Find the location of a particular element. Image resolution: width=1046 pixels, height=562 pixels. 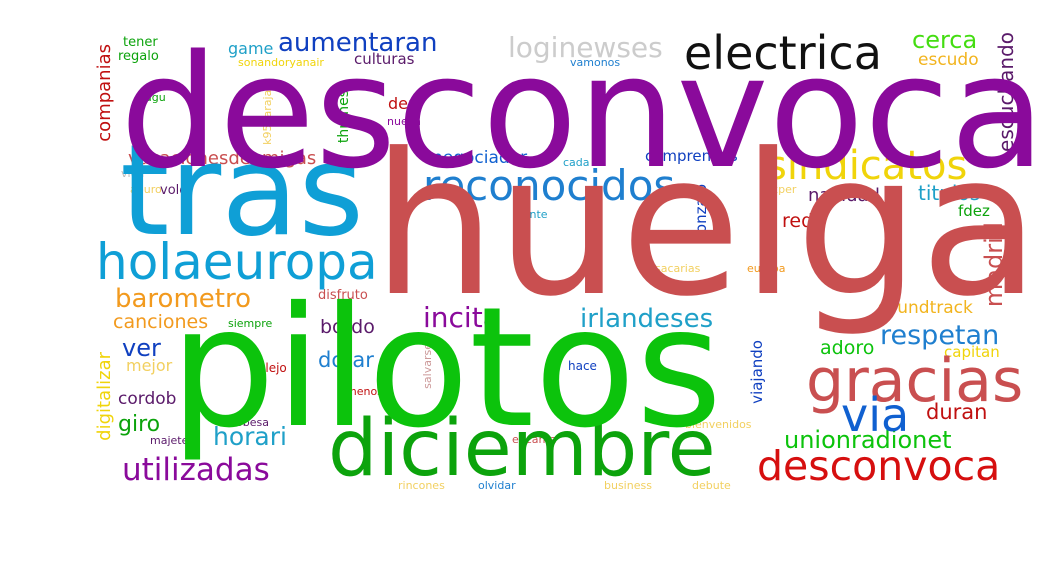

word-barometro: barometro is located at coordinates (183, 299).